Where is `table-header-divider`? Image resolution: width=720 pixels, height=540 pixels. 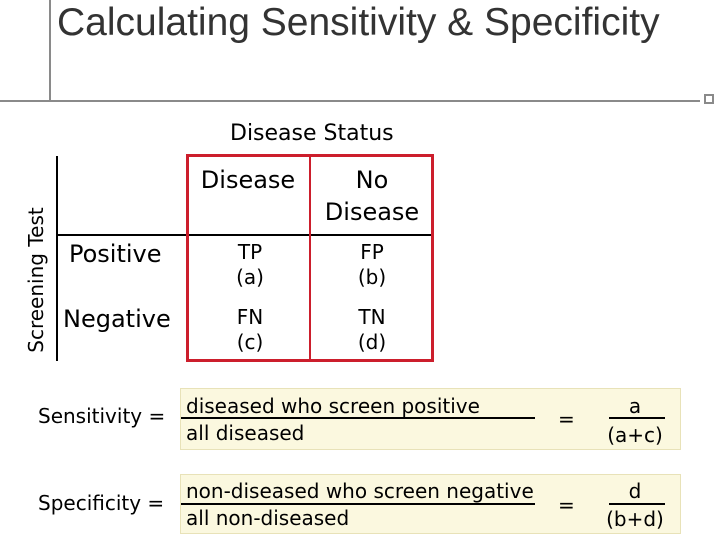 table-header-divider is located at coordinates (245, 235).